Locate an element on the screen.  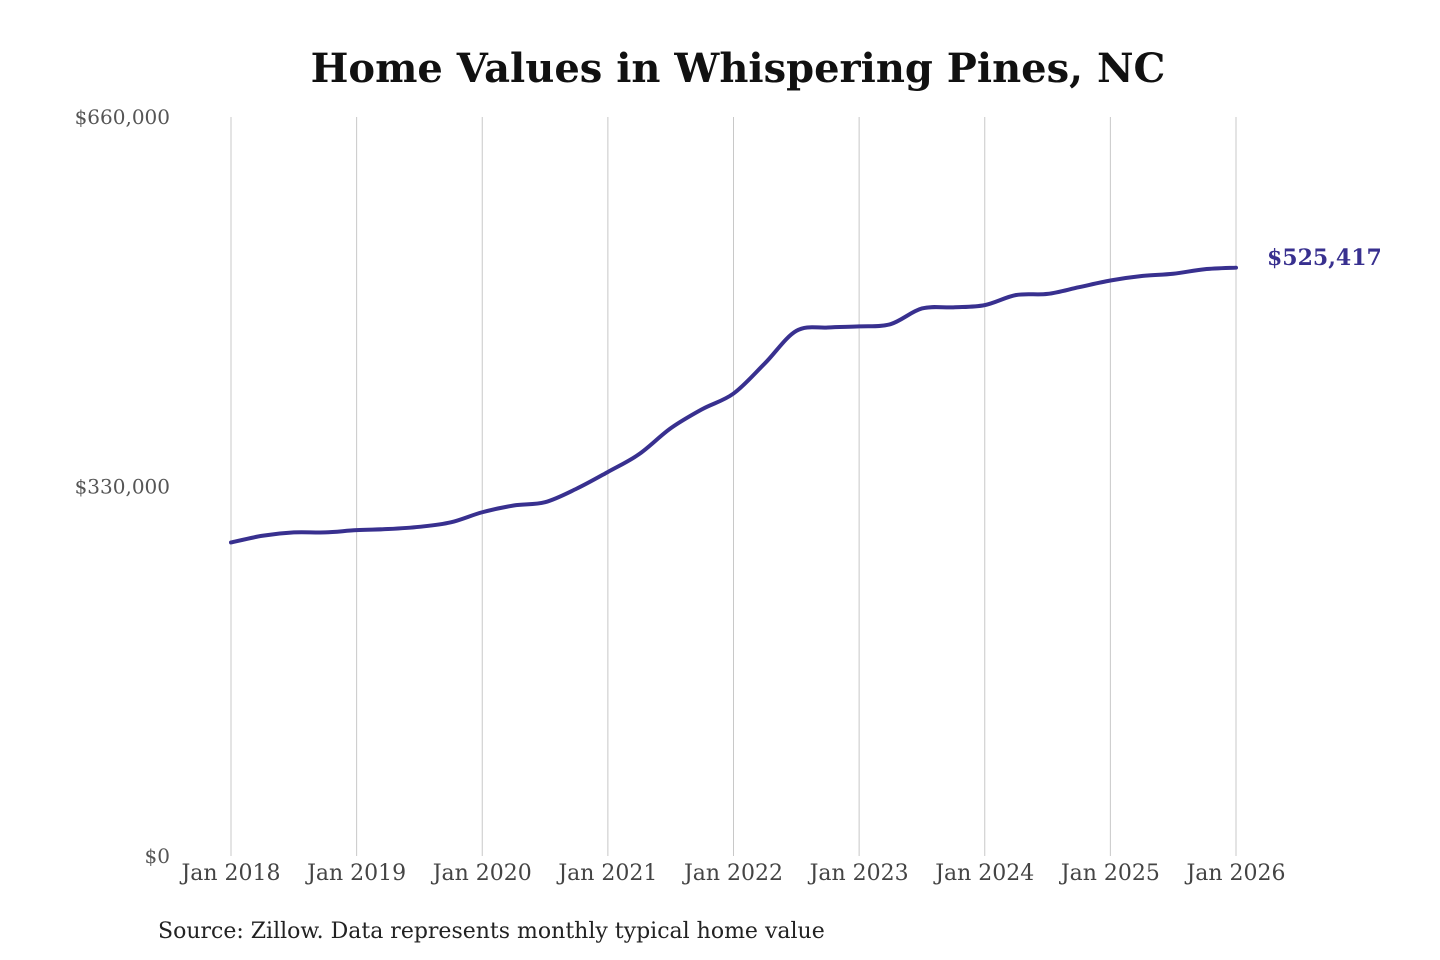
x-tick-label-5: Jan 2023 is located at coordinates (858, 873).